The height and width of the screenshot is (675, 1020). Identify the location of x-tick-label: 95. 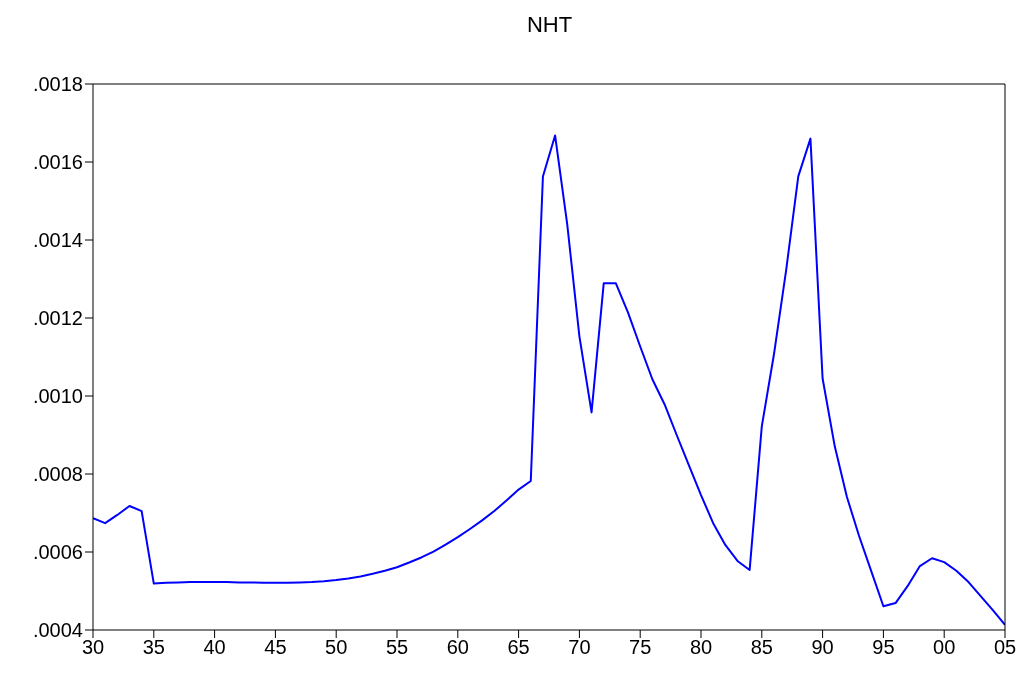
(883, 647).